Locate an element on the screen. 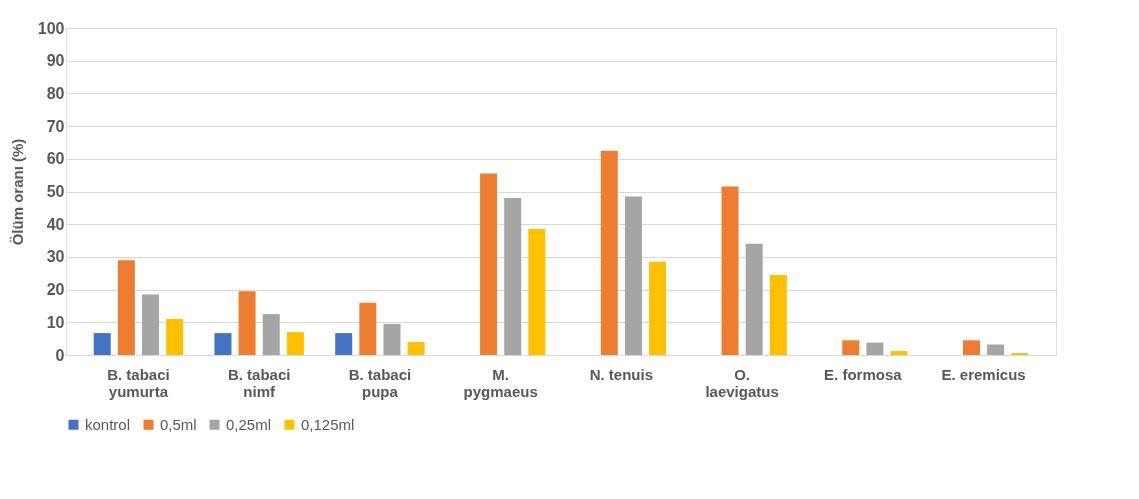 The image size is (1139, 499). legend-label: 0,25ml is located at coordinates (249, 424).